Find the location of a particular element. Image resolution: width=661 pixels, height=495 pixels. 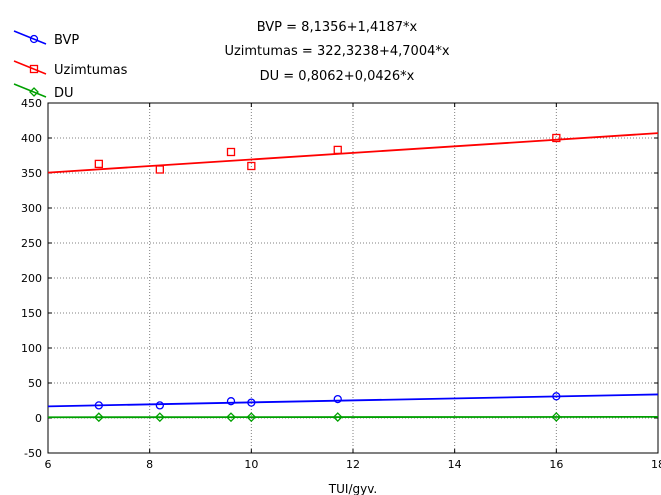

y-tick-label: 100 is located at coordinates (31, 348).